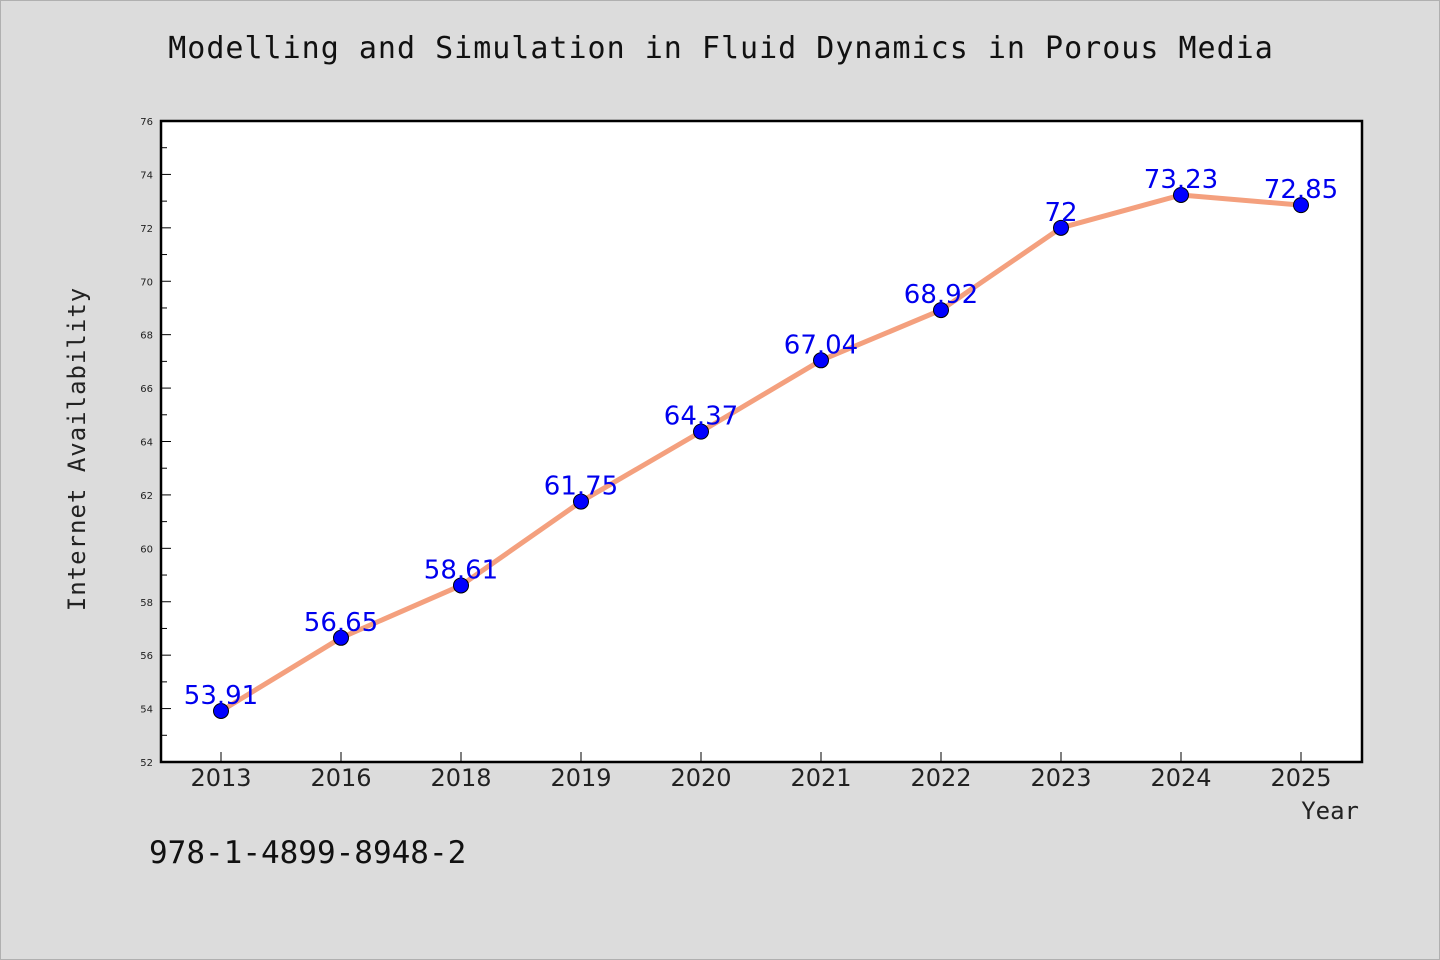  I want to click on isbn-code: 978-1-4899-8948-2, so click(308, 853).